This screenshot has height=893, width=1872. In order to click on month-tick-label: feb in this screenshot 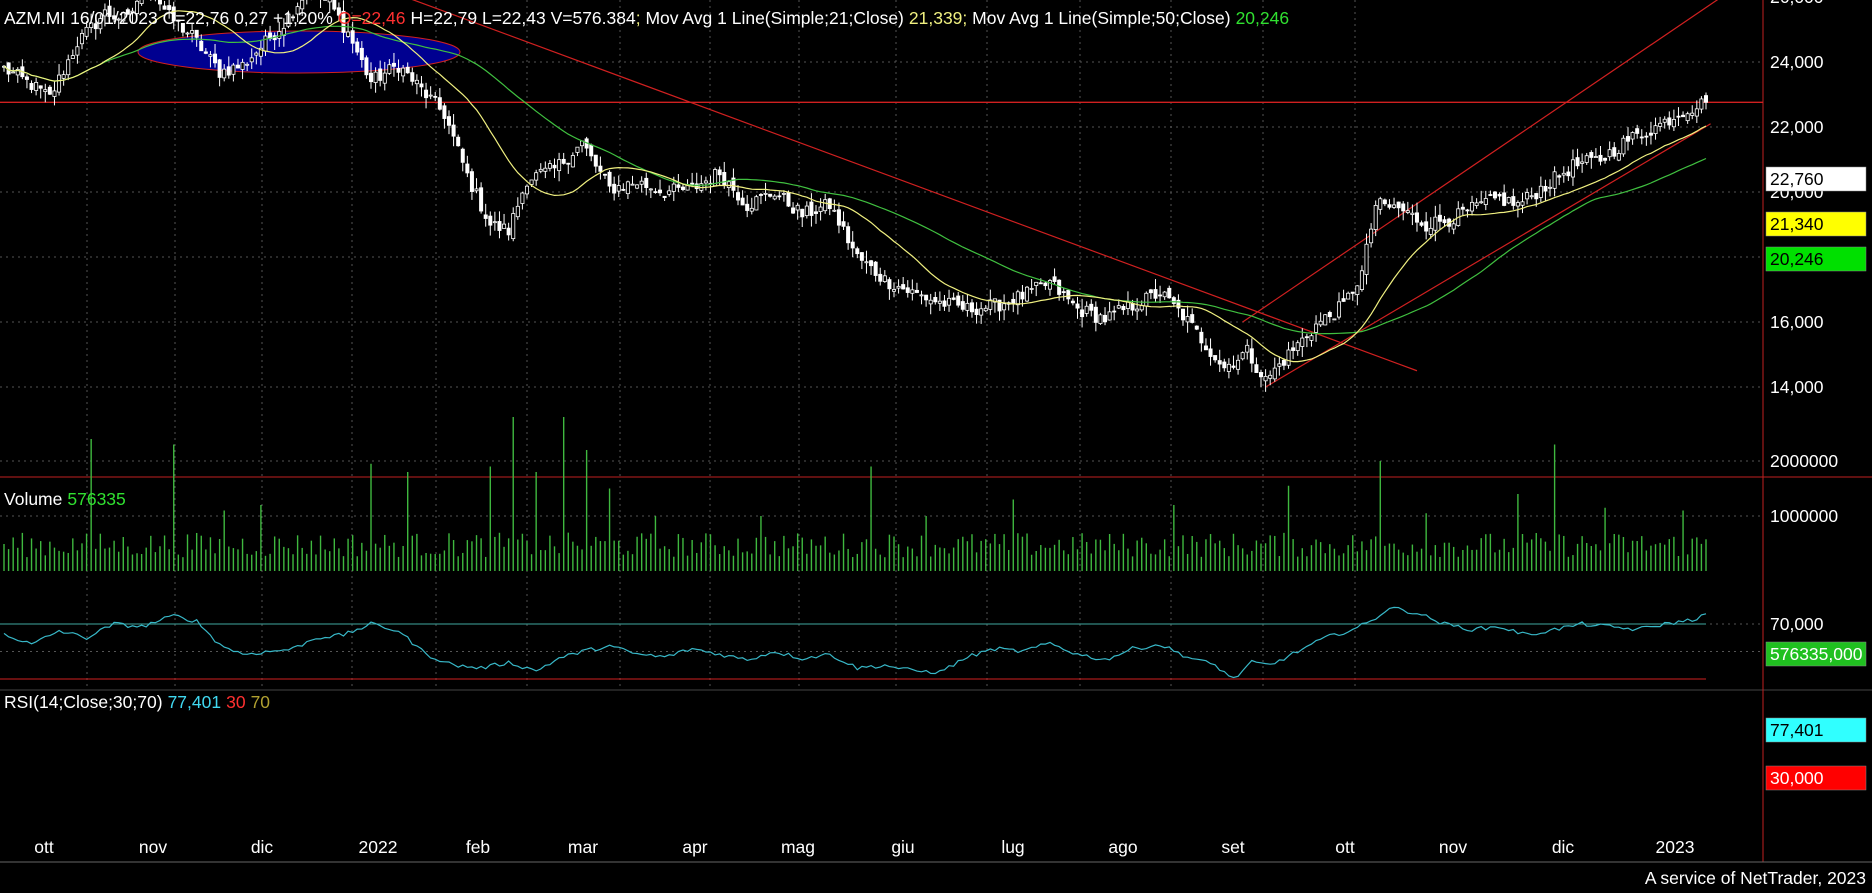, I will do `click(478, 847)`.